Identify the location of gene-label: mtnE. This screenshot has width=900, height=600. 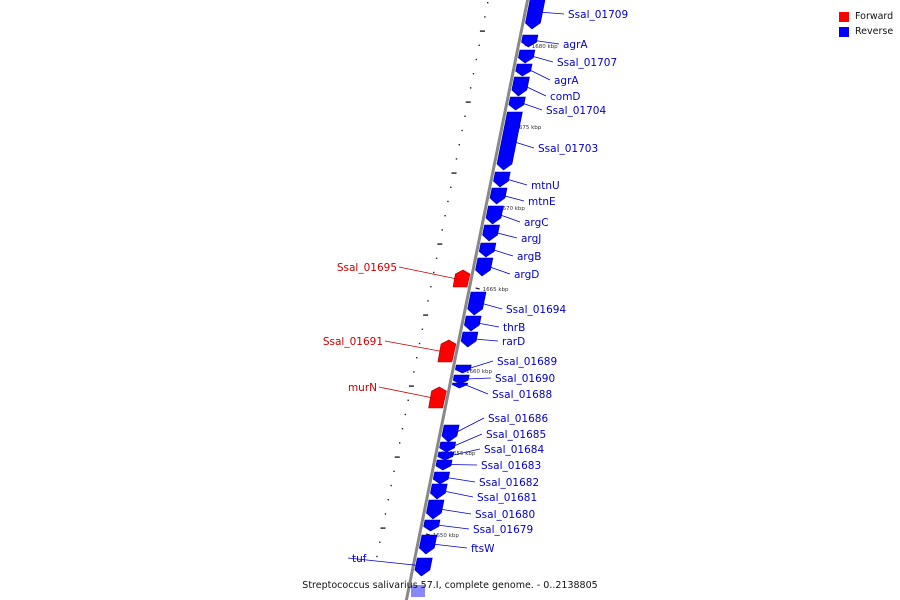
(542, 202).